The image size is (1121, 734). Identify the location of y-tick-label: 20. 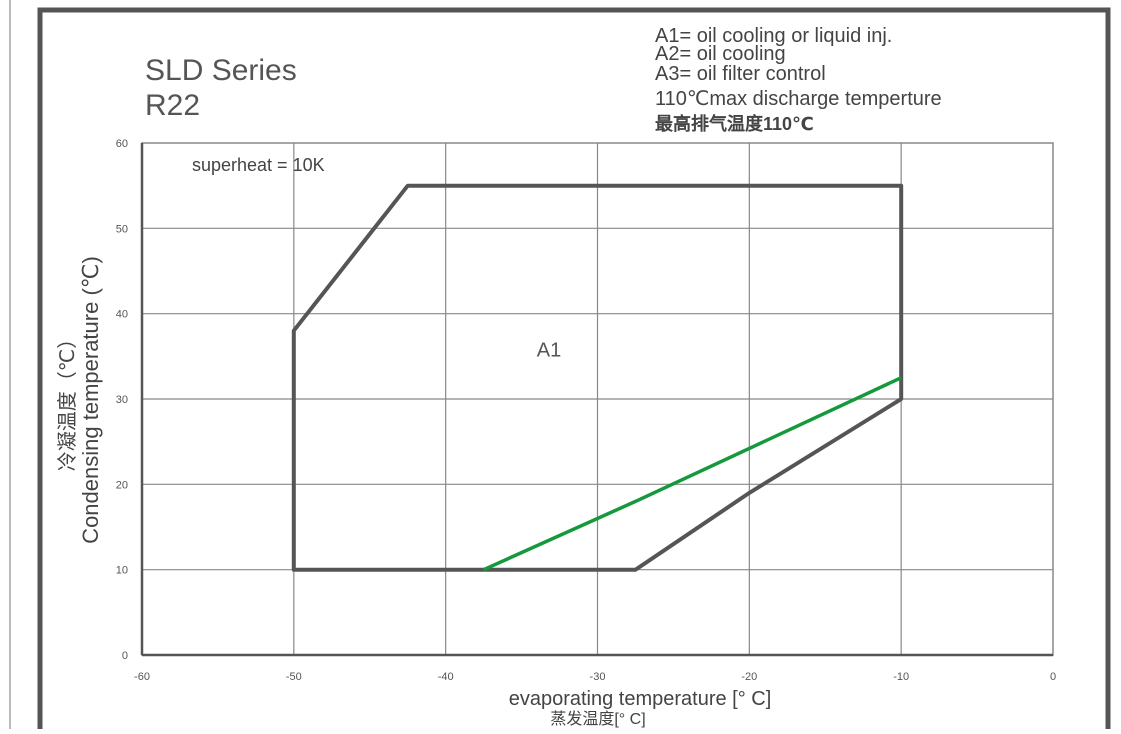
(122, 485).